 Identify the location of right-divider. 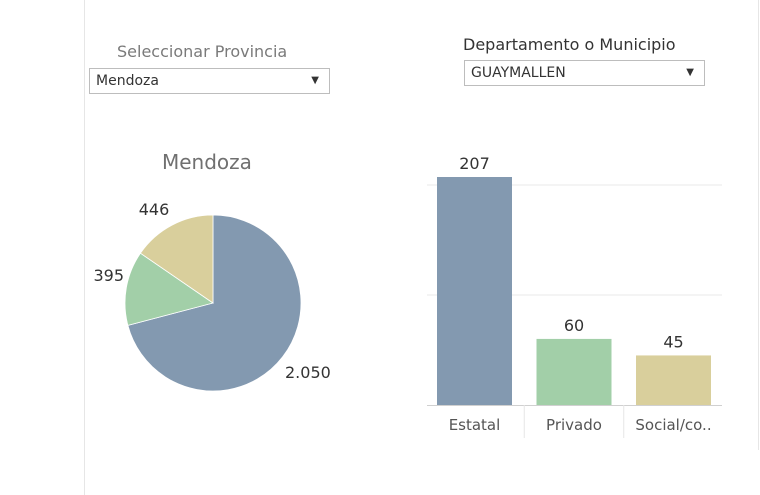
(758, 225).